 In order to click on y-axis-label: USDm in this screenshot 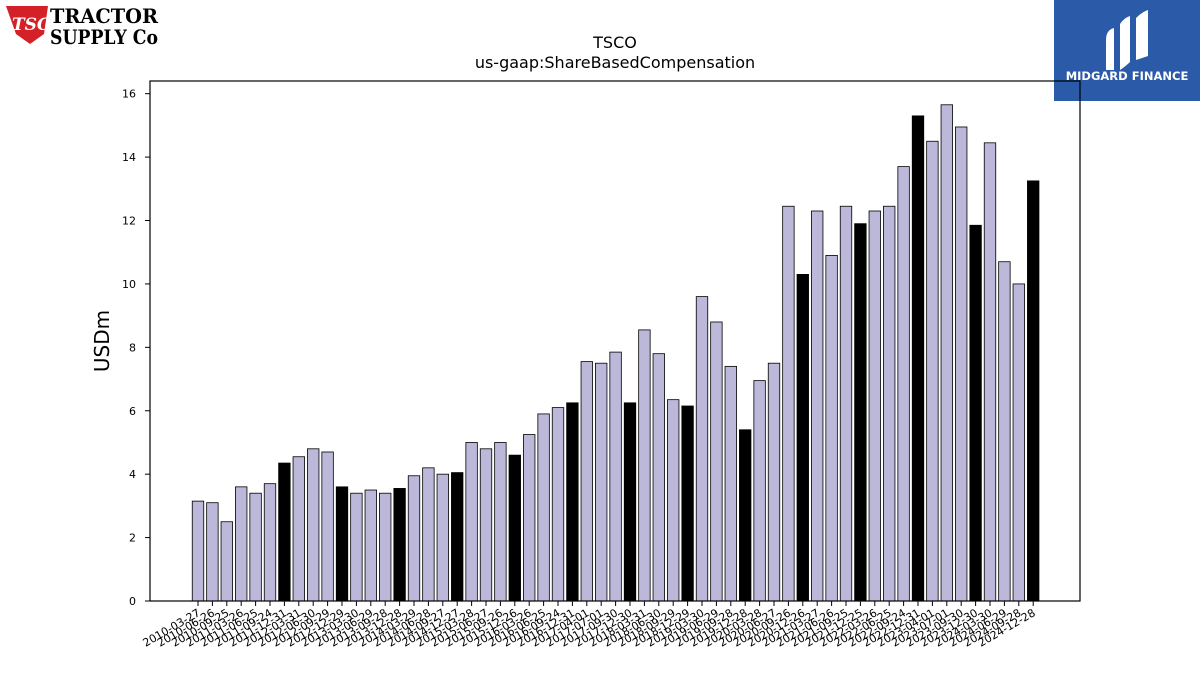, I will do `click(102, 341)`.